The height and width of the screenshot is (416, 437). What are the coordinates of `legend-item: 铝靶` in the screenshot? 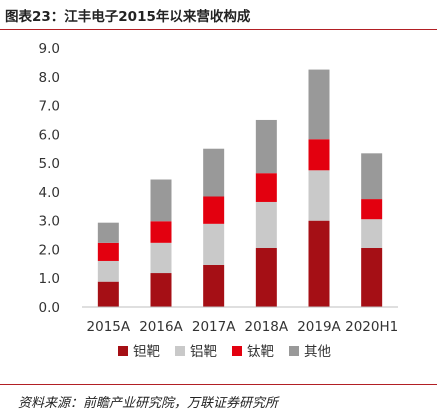 It's located at (196, 352).